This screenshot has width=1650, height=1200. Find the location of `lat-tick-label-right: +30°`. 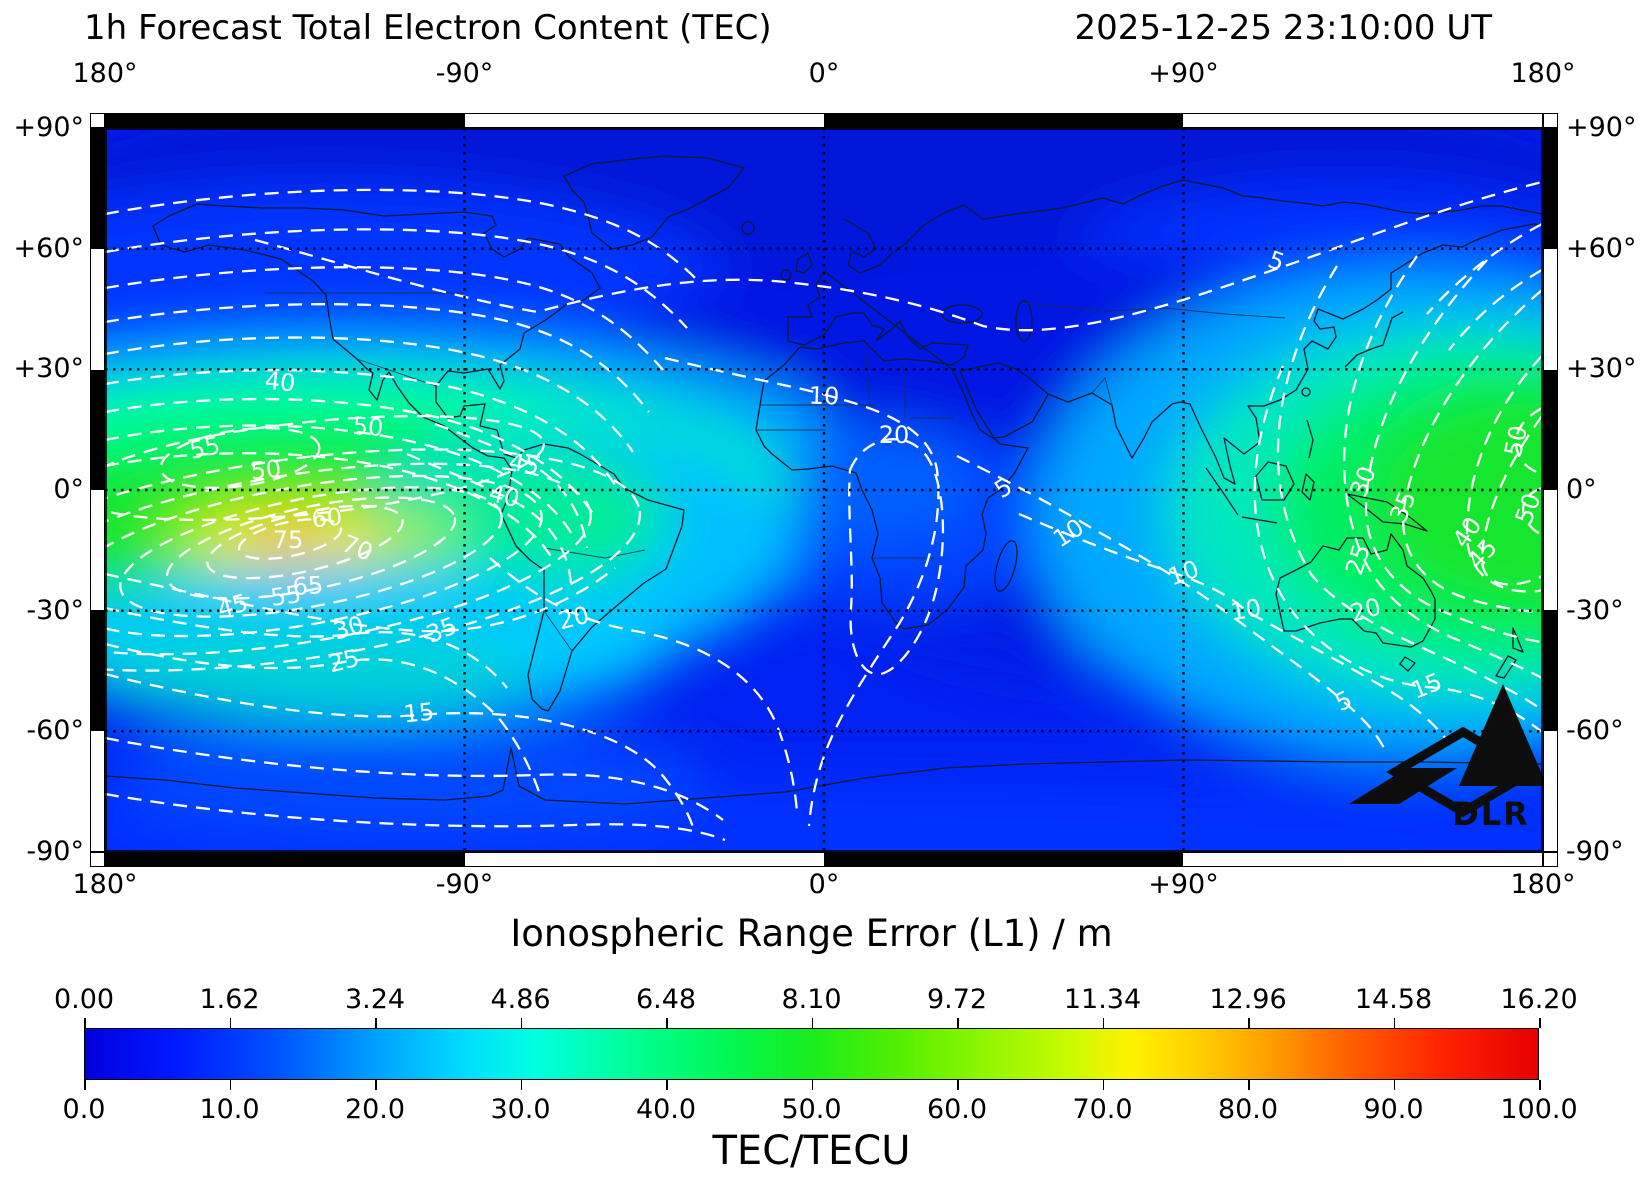

lat-tick-label-right: +30° is located at coordinates (1601, 369).